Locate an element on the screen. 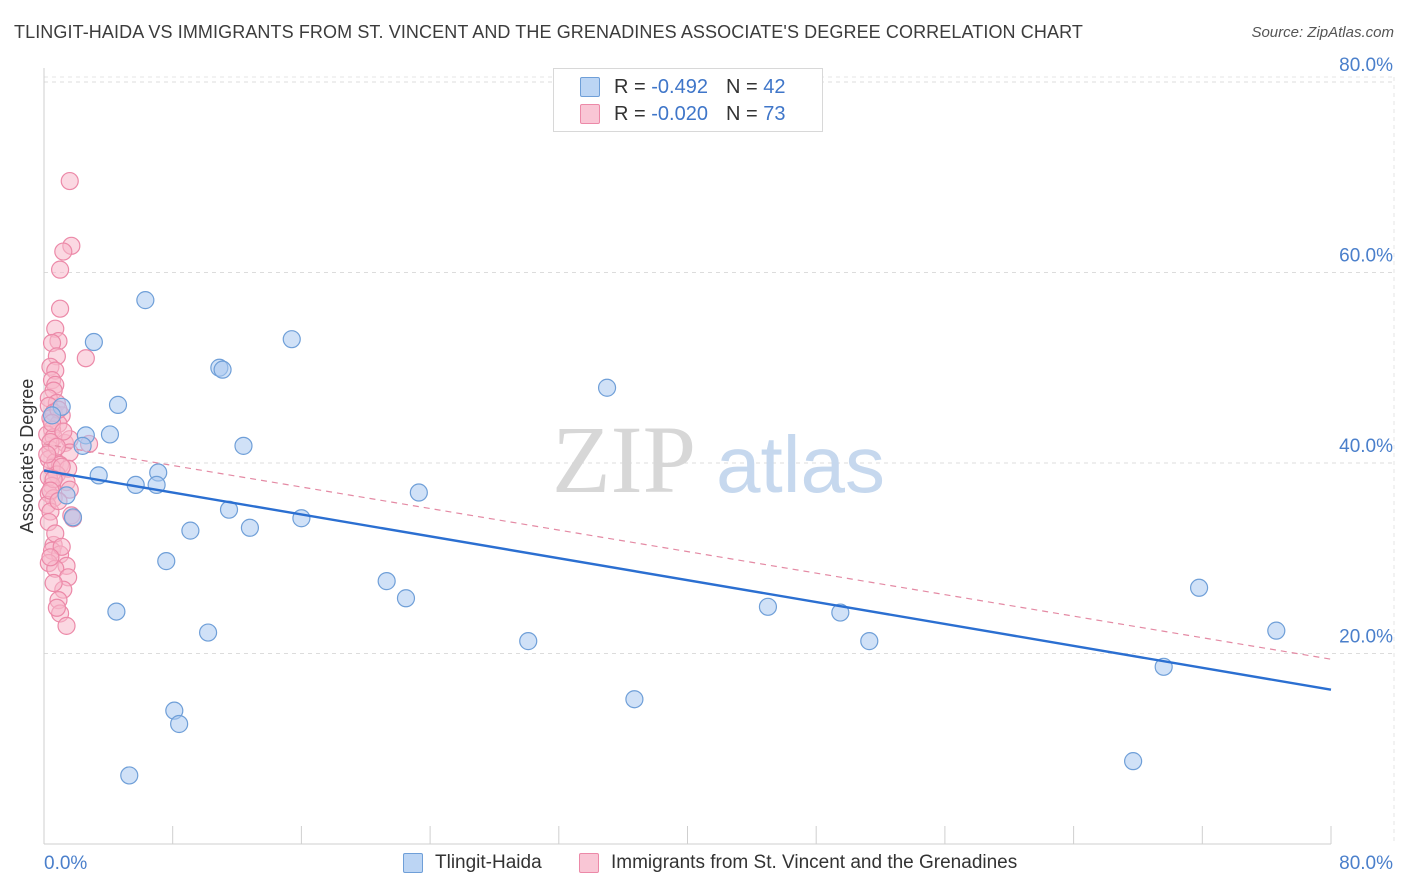 The height and width of the screenshot is (892, 1406). legend-n-value: 73 is located at coordinates (774, 113).